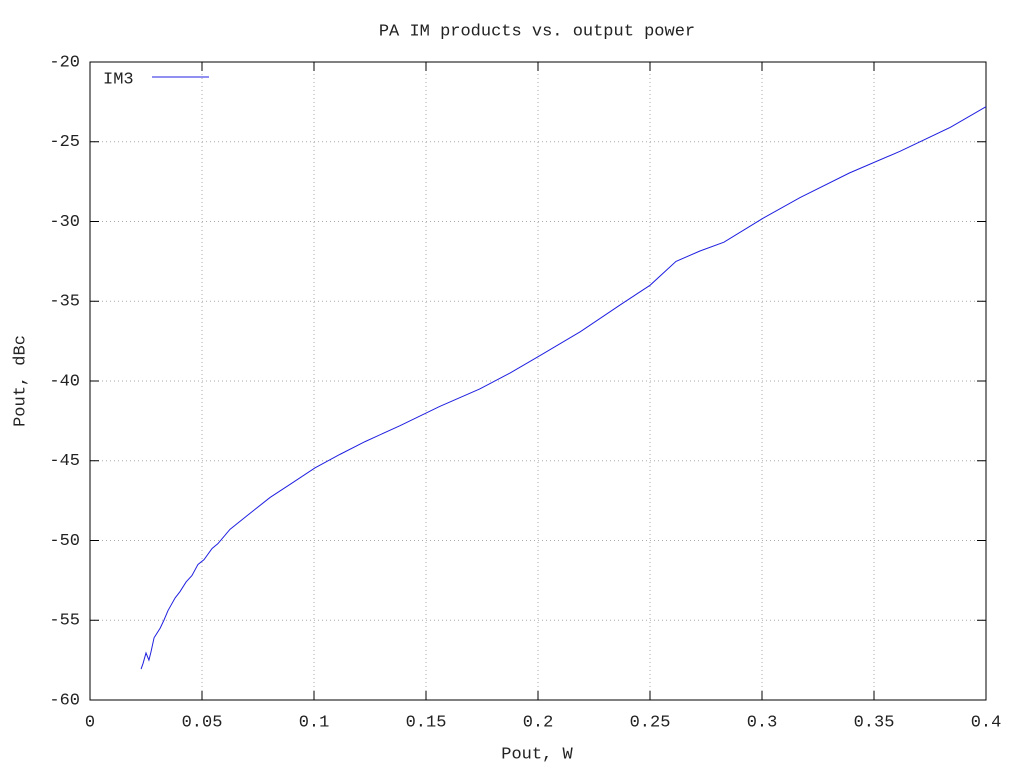 Image resolution: width=1023 pixels, height=767 pixels. I want to click on y-tick-label: -50, so click(64, 541).